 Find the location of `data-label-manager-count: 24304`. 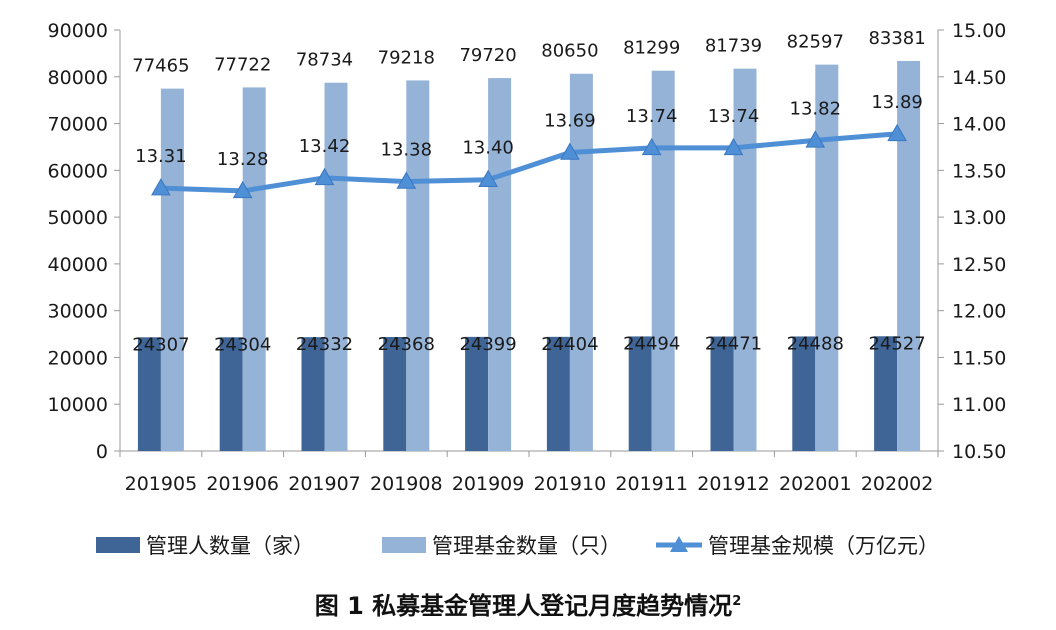

data-label-manager-count: 24304 is located at coordinates (242, 344).